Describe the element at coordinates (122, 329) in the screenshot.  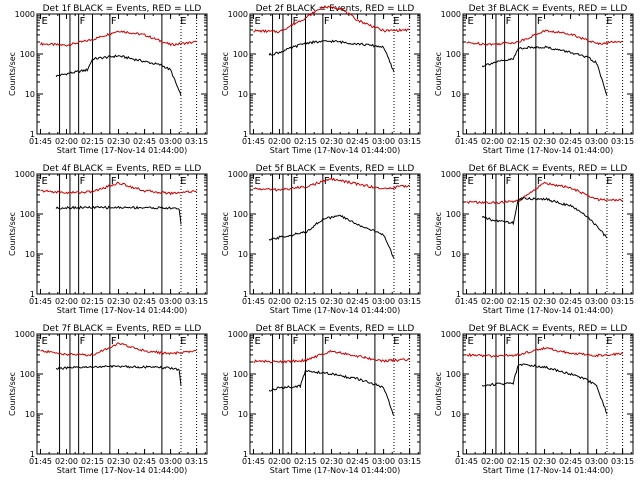
I see `chart-title: Det 7f BLACK = Events, RED = LLD` at that location.